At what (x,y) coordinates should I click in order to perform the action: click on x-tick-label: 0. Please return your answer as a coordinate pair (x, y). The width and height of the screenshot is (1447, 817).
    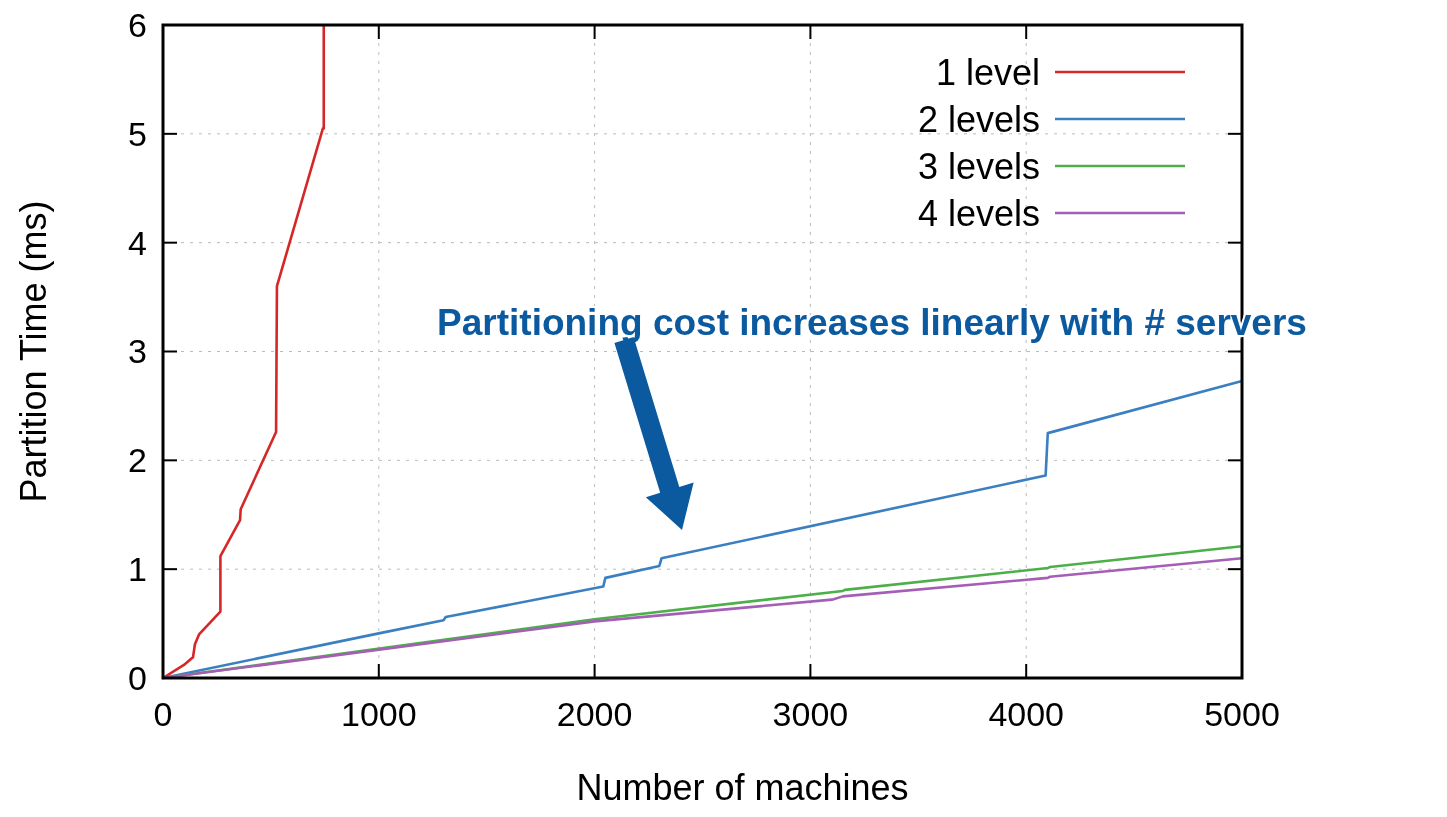
    Looking at the image, I should click on (163, 714).